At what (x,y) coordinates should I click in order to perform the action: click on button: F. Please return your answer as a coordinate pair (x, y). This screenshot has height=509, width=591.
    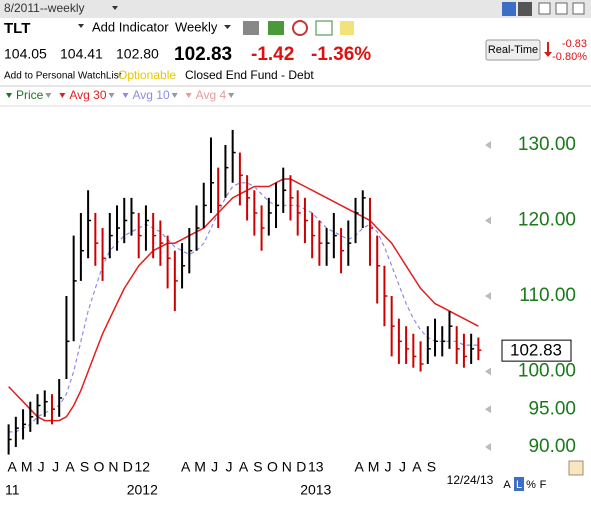
    Looking at the image, I should click on (543, 485).